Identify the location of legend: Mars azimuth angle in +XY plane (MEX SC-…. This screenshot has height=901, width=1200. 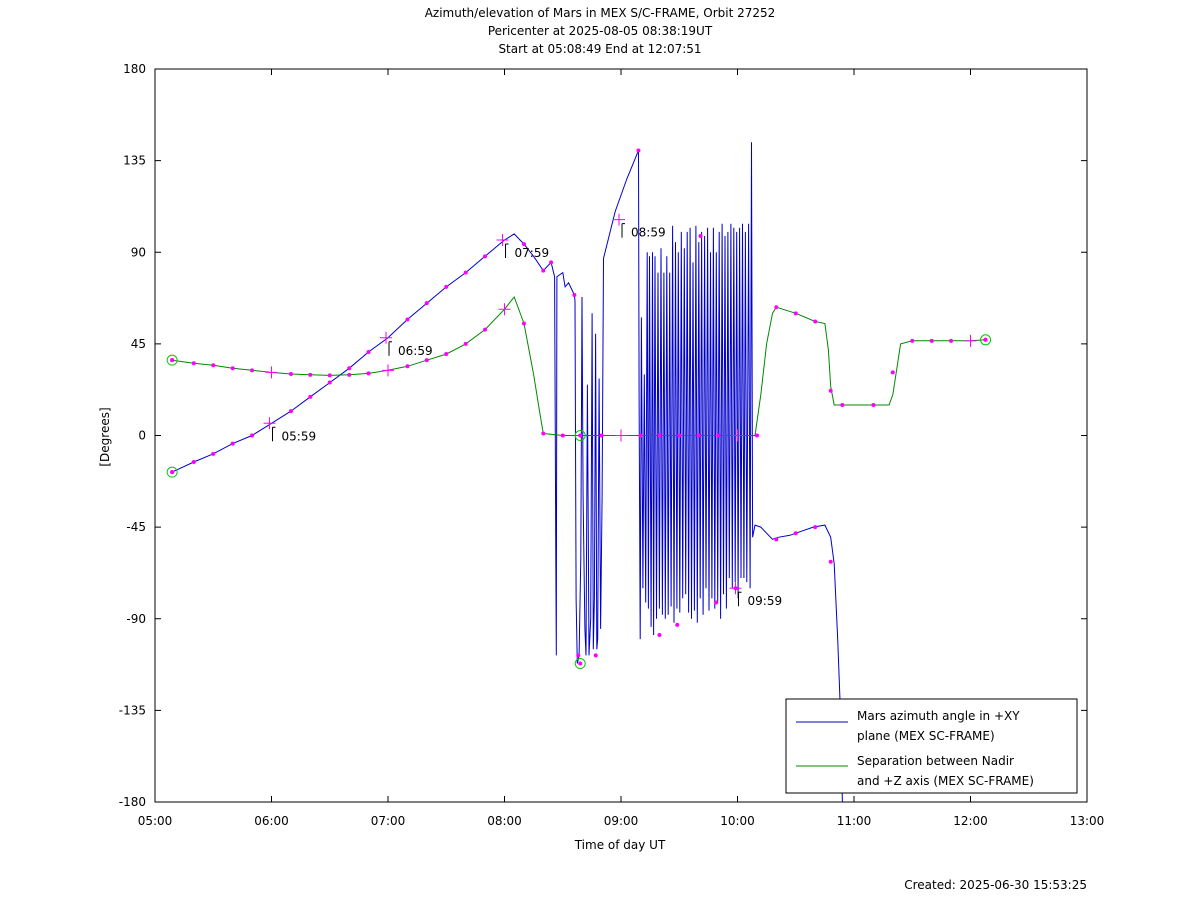
(931, 746).